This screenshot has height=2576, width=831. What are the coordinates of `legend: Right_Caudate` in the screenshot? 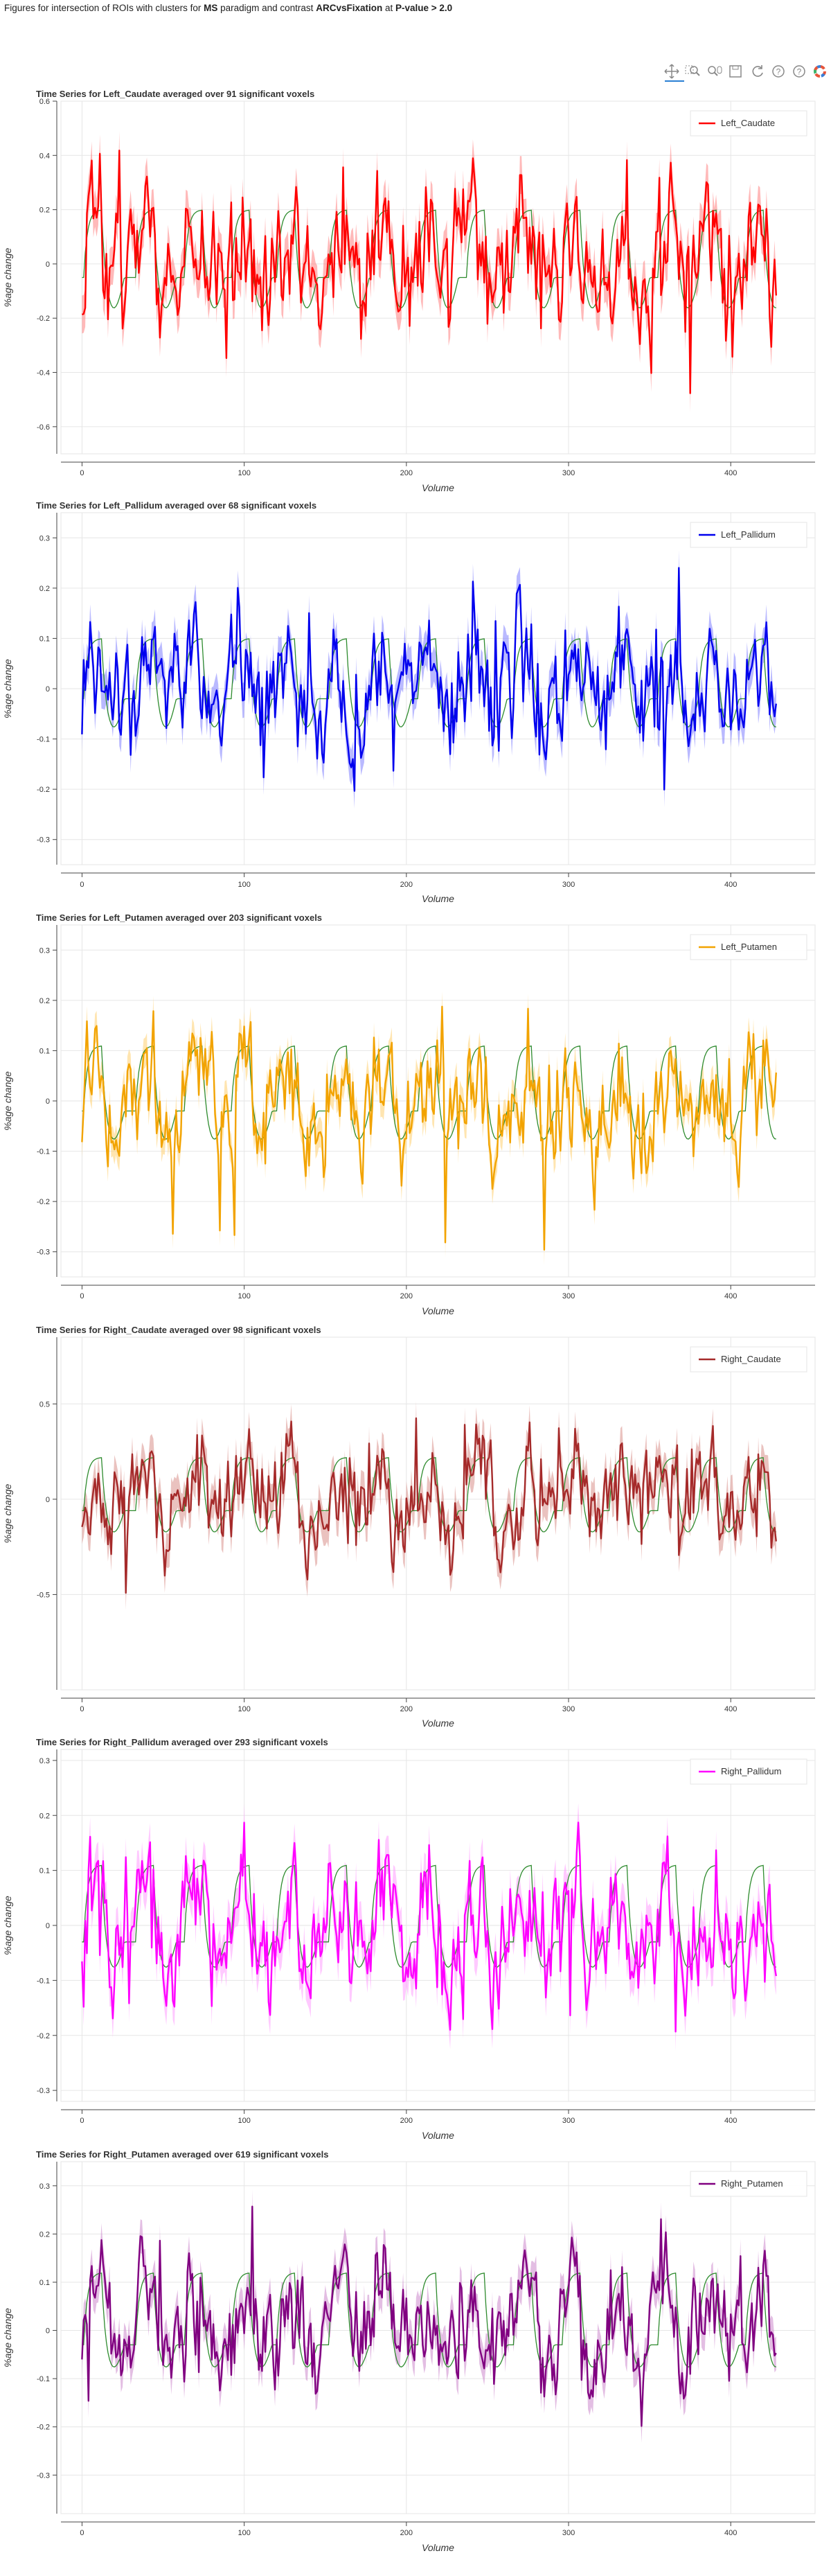 It's located at (748, 1359).